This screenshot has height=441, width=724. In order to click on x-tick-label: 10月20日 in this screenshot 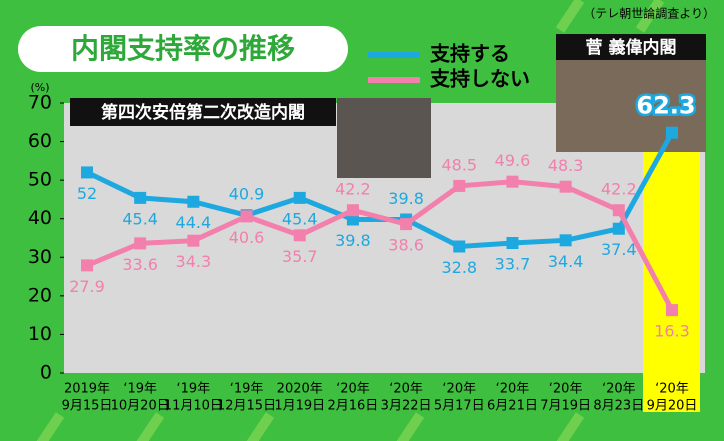, I will do `click(140, 406)`.